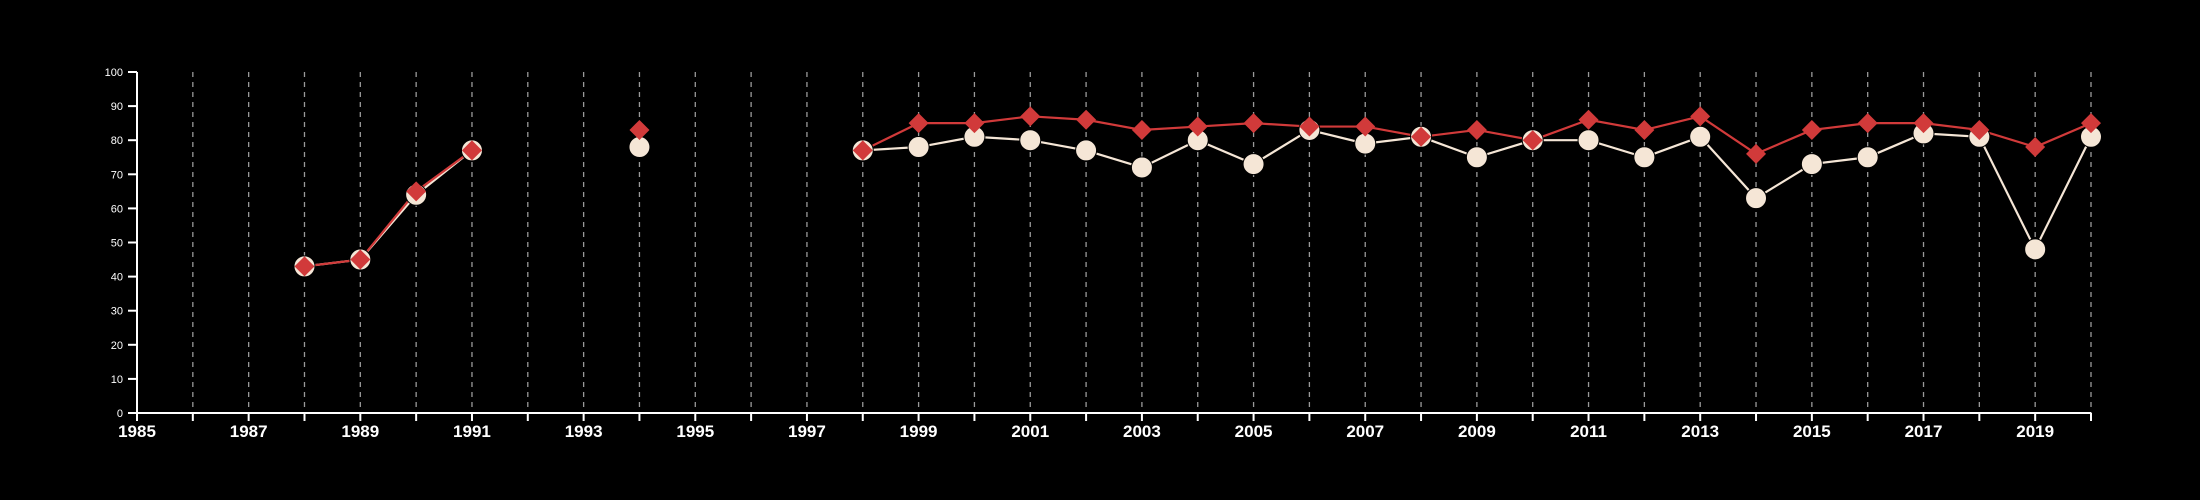 This screenshot has height=500, width=2200. Describe the element at coordinates (117, 380) in the screenshot. I see `y-tick-label: 10` at that location.